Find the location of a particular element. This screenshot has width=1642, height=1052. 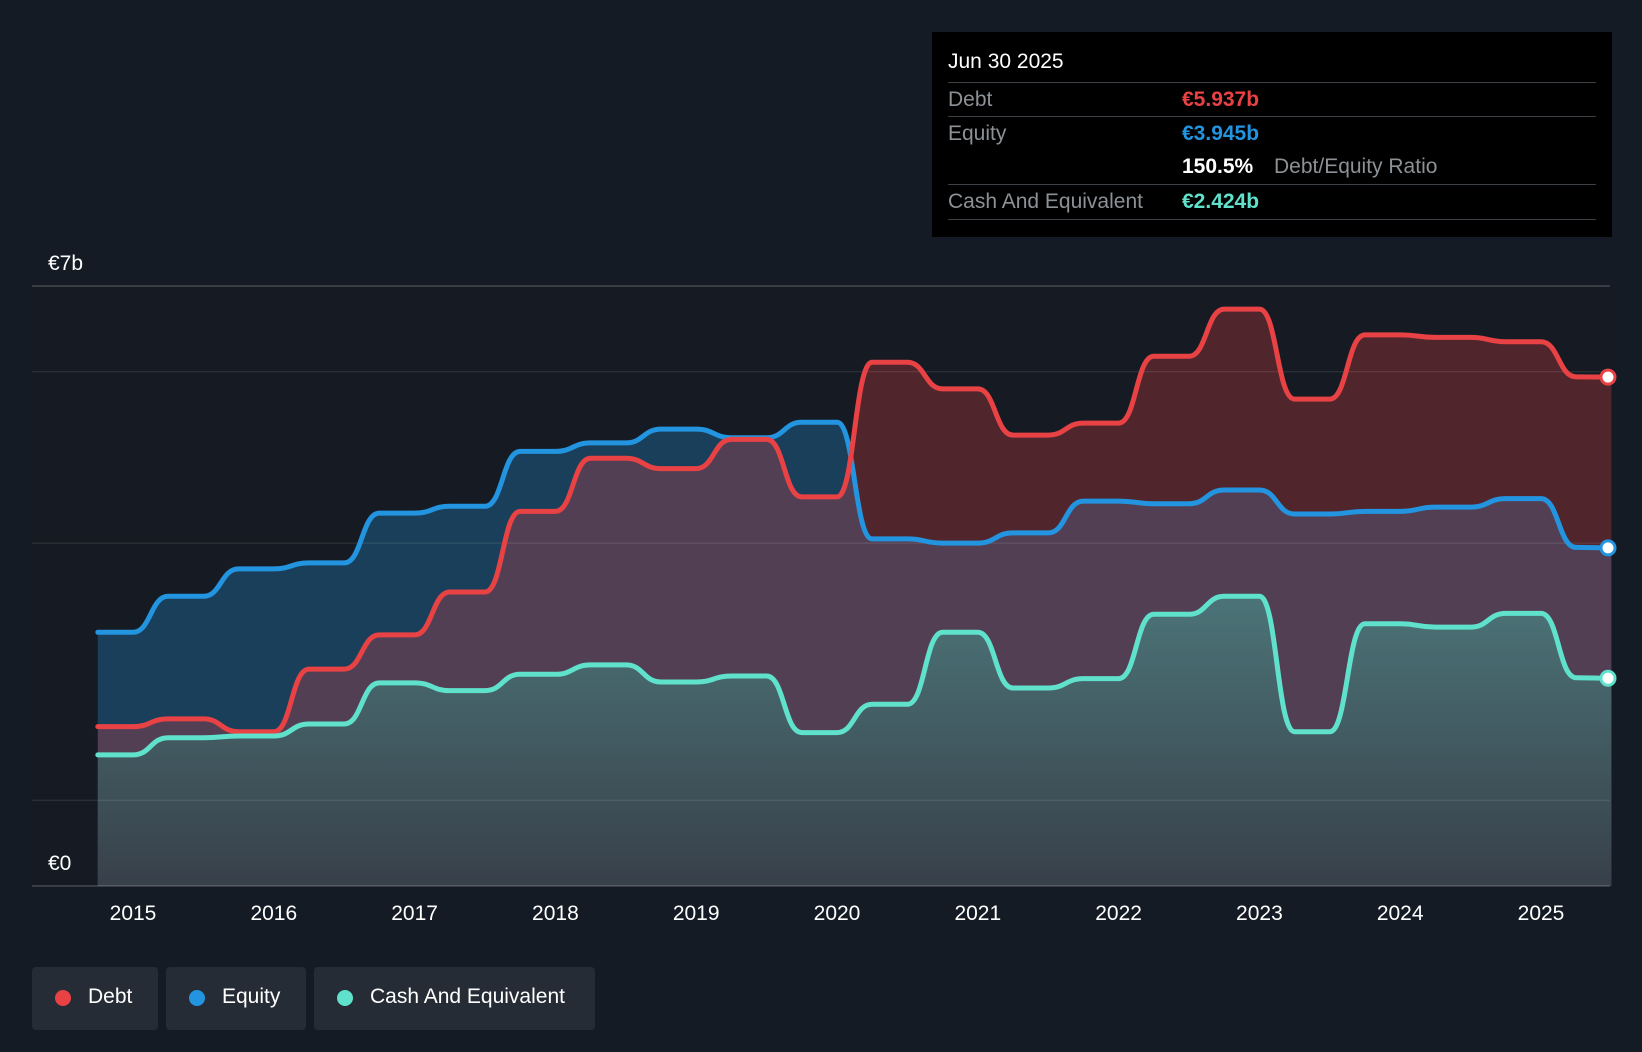

tooltip-equity-label: Equity is located at coordinates (977, 133).